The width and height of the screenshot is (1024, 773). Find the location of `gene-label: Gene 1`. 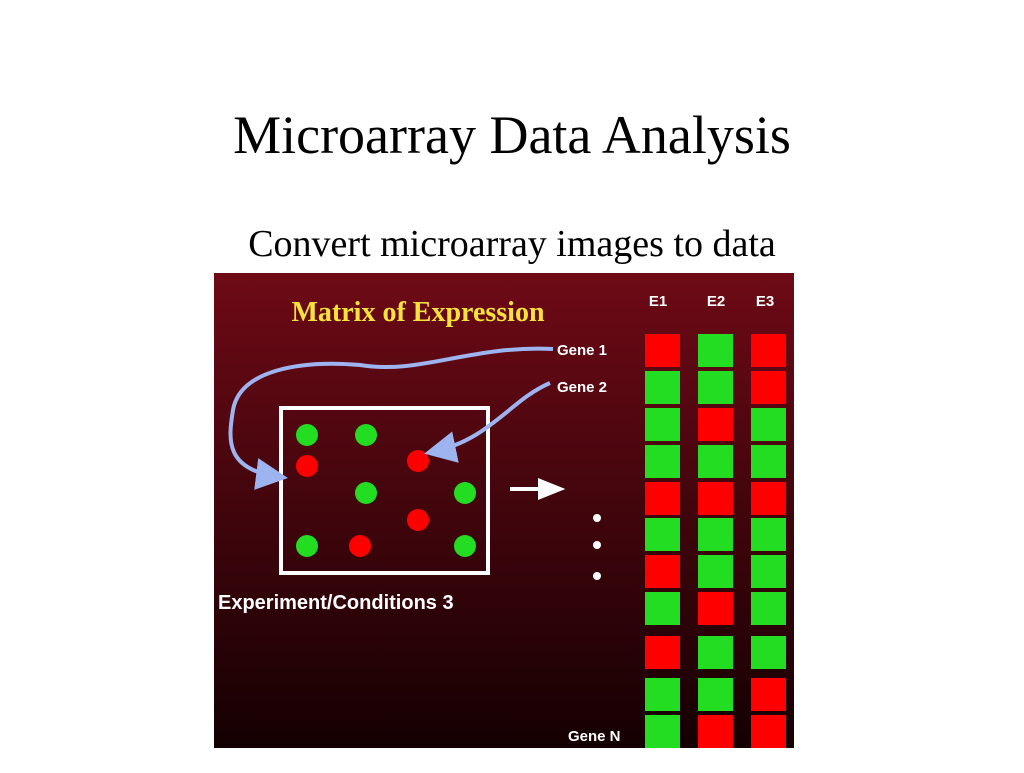

gene-label: Gene 1 is located at coordinates (582, 350).